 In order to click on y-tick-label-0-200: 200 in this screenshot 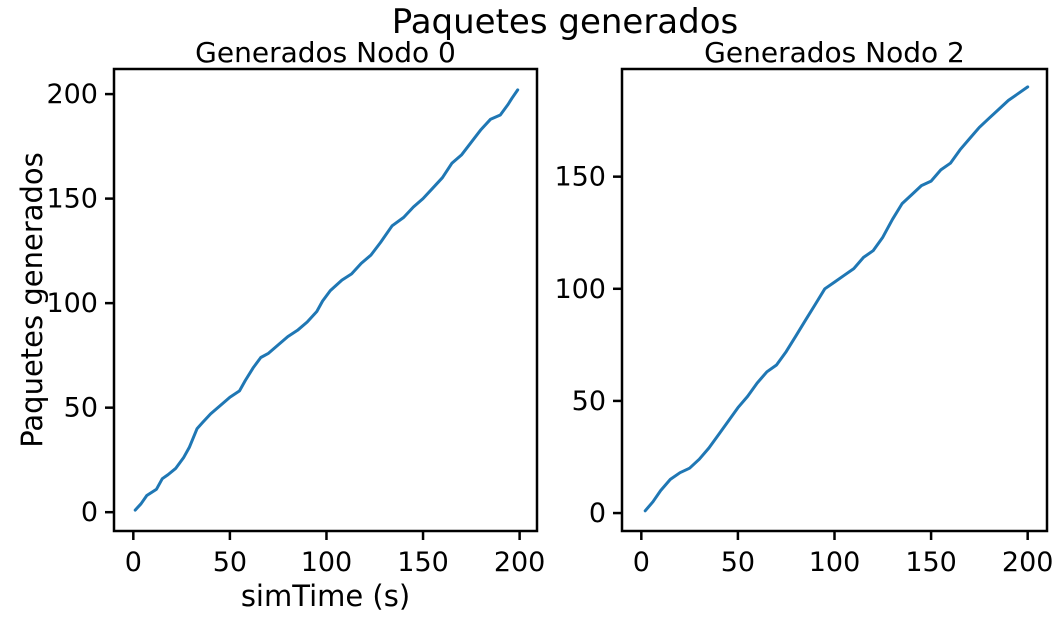, I will do `click(72, 94)`.